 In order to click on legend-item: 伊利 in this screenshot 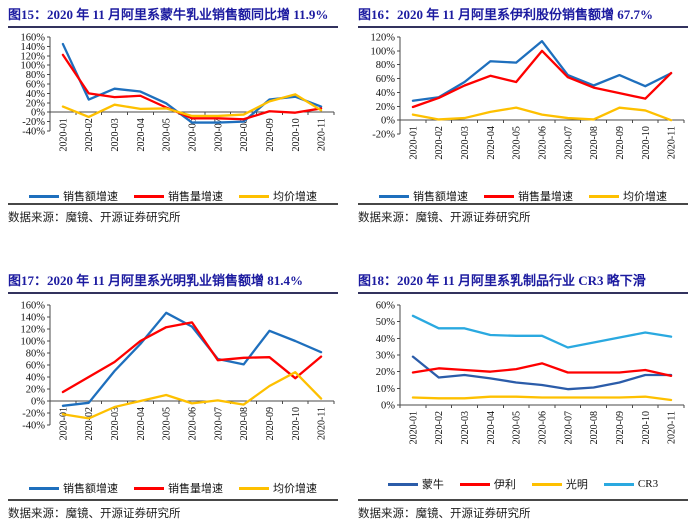, I will do `click(487, 484)`.